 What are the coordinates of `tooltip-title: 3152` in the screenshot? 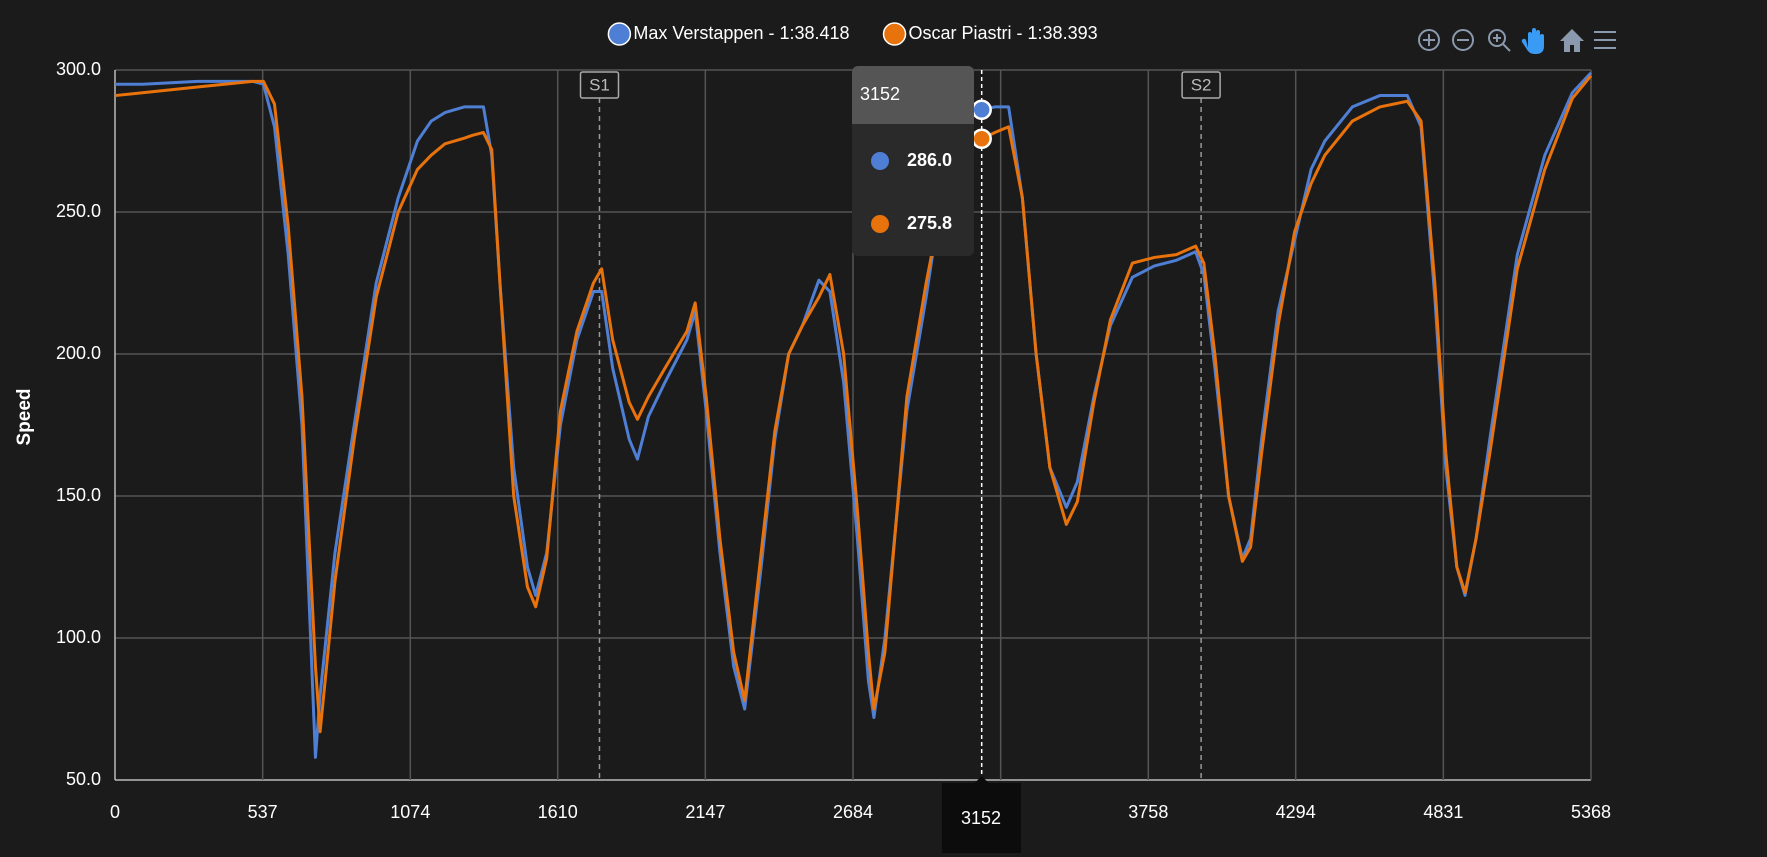 It's located at (880, 94).